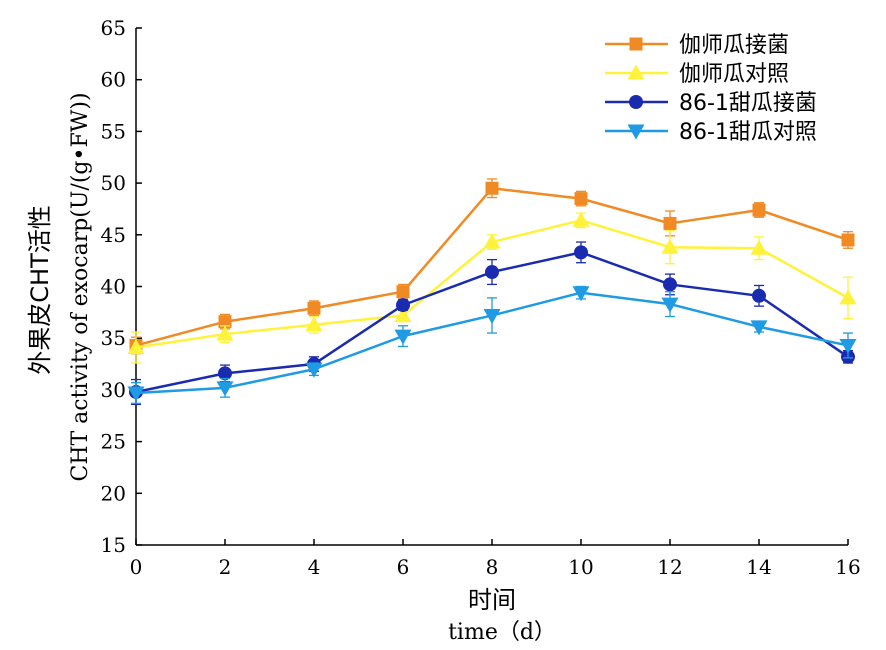  What do you see at coordinates (113, 80) in the screenshot?
I see `y-tick-label: 60` at bounding box center [113, 80].